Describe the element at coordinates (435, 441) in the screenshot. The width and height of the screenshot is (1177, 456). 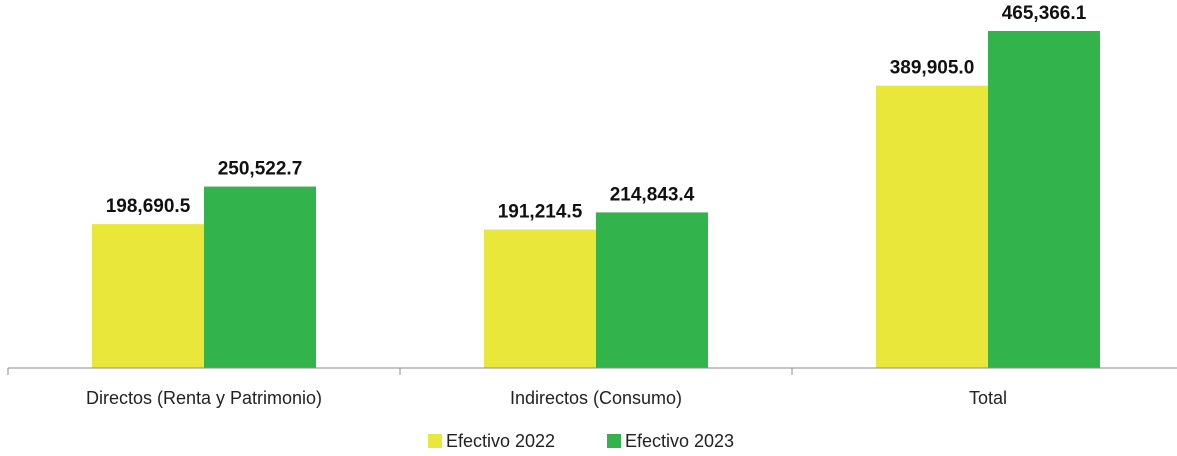
I see `legend-swatch-2022` at that location.